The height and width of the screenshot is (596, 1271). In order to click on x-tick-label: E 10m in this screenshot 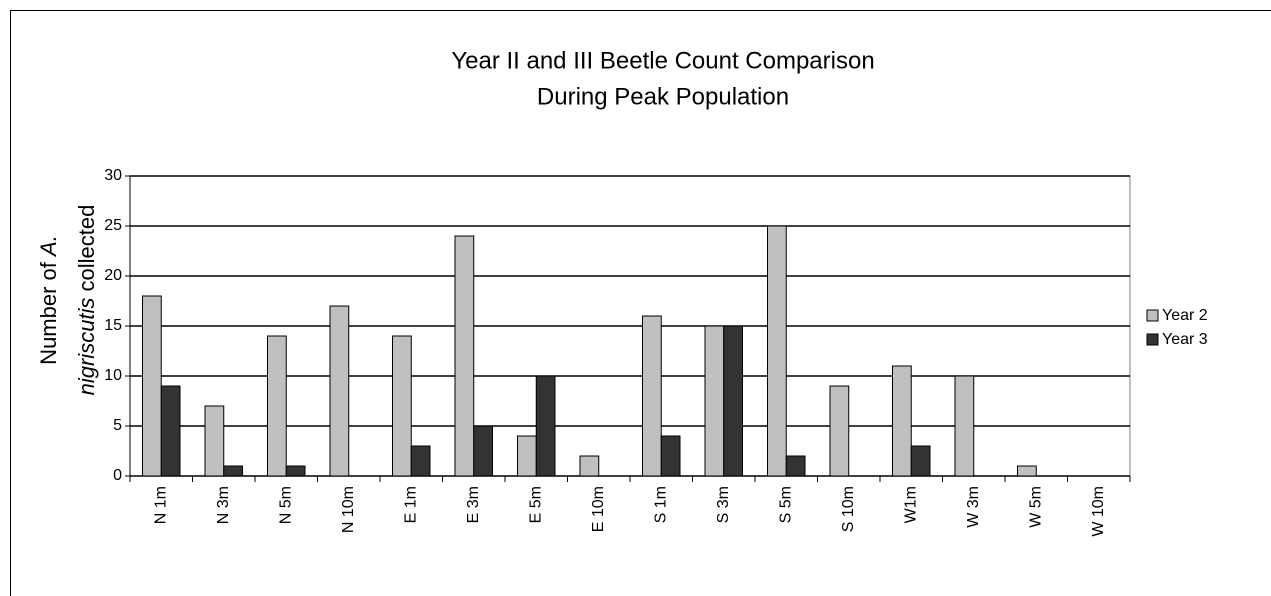, I will do `click(598, 509)`.